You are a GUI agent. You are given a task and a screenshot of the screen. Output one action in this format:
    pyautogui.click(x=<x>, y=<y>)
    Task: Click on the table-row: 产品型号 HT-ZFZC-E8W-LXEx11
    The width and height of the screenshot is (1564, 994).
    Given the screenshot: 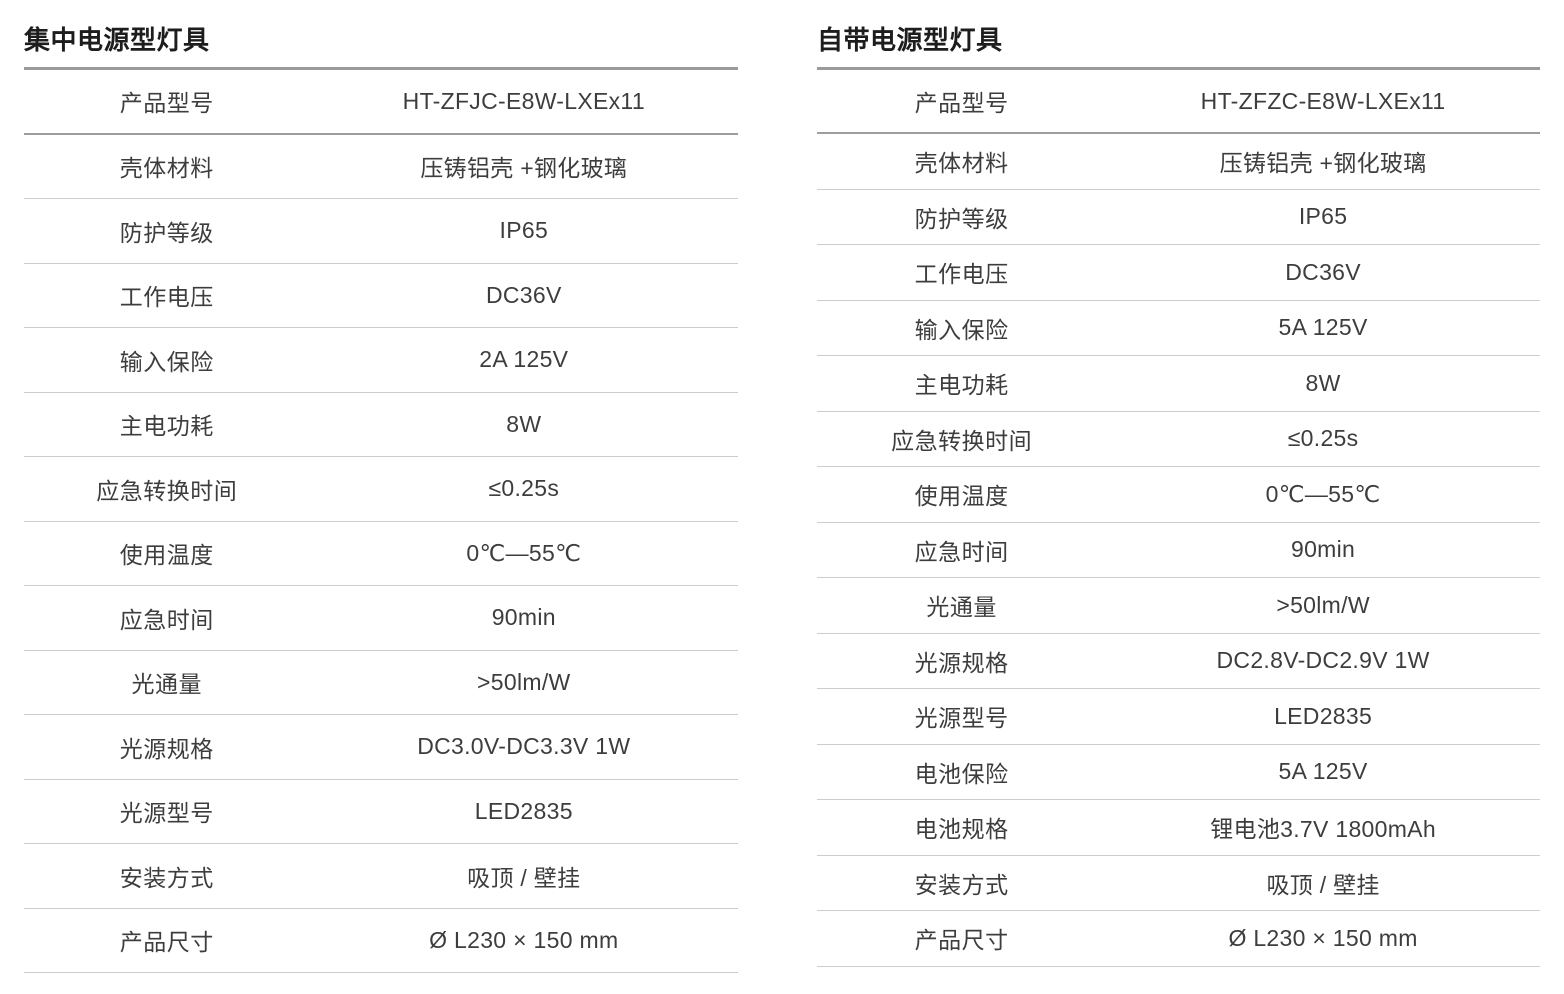 What is the action you would take?
    pyautogui.click(x=1178, y=102)
    